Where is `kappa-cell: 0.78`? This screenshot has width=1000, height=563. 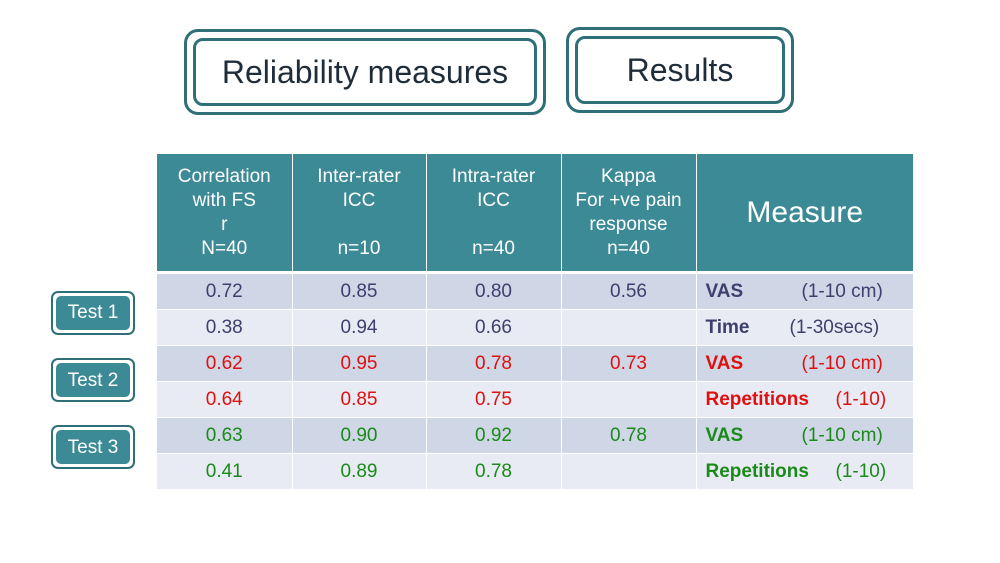
kappa-cell: 0.78 is located at coordinates (629, 435).